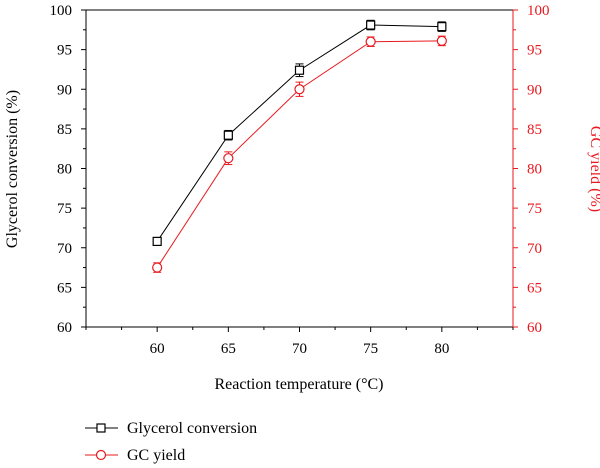 Image resolution: width=600 pixels, height=468 pixels. What do you see at coordinates (534, 328) in the screenshot?
I see `right-y-tick-label: 60` at bounding box center [534, 328].